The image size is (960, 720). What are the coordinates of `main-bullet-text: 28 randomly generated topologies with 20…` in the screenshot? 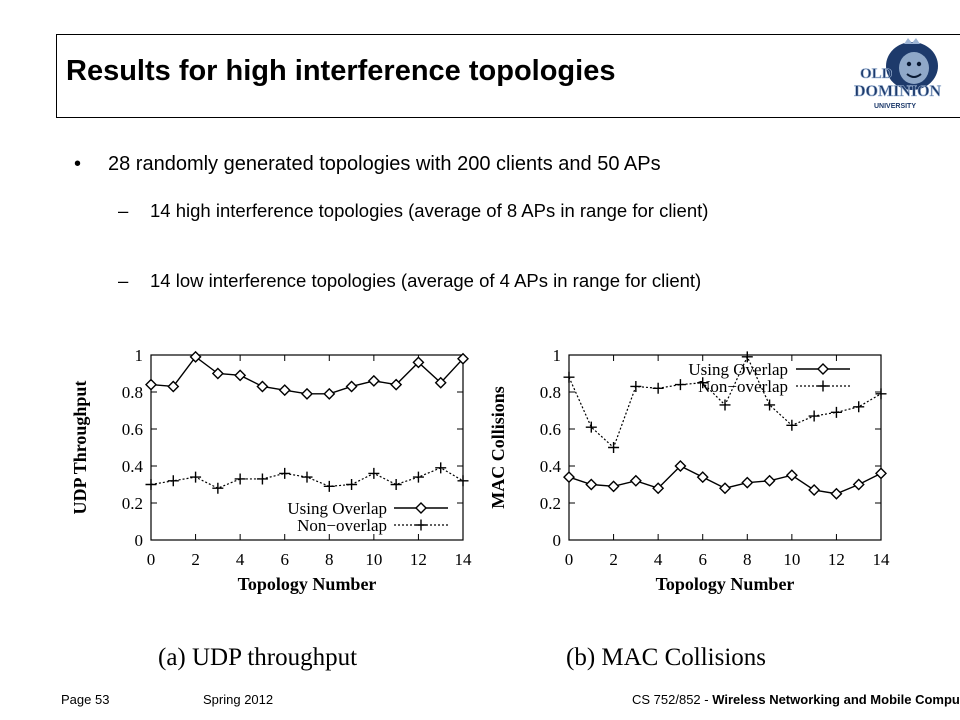 It's located at (384, 164).